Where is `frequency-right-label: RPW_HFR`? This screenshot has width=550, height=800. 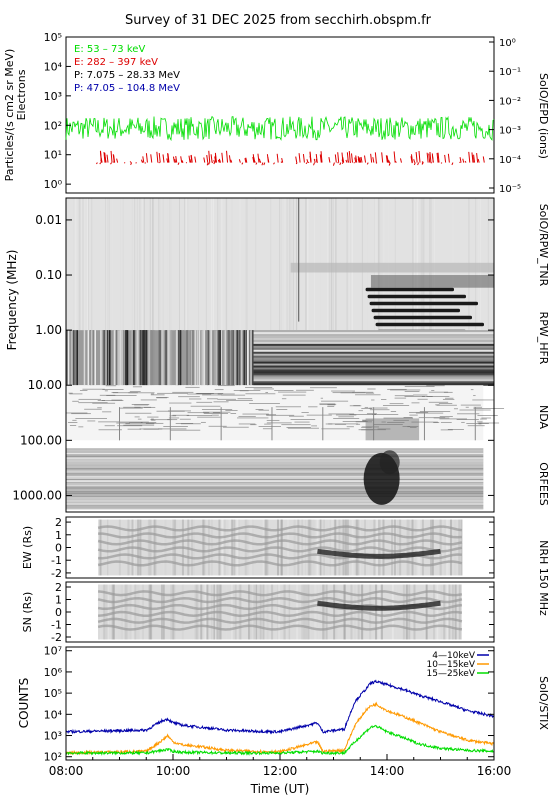 frequency-right-label: RPW_HFR is located at coordinates (543, 338).